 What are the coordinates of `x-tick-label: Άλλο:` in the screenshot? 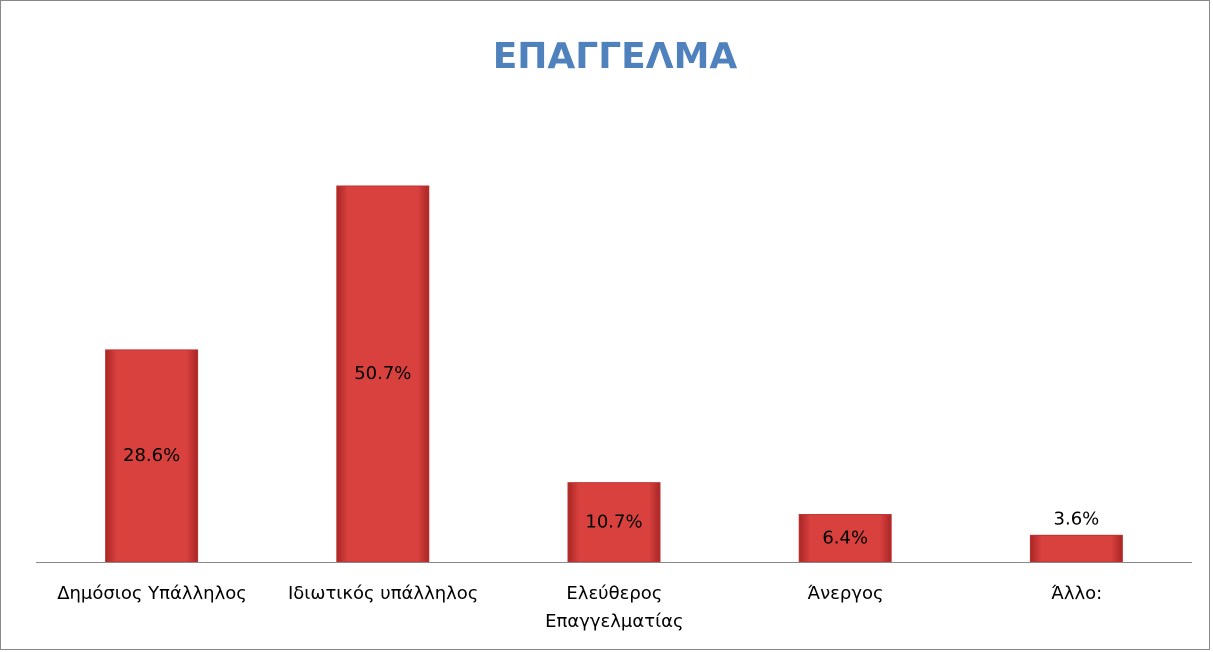 It's located at (1077, 593).